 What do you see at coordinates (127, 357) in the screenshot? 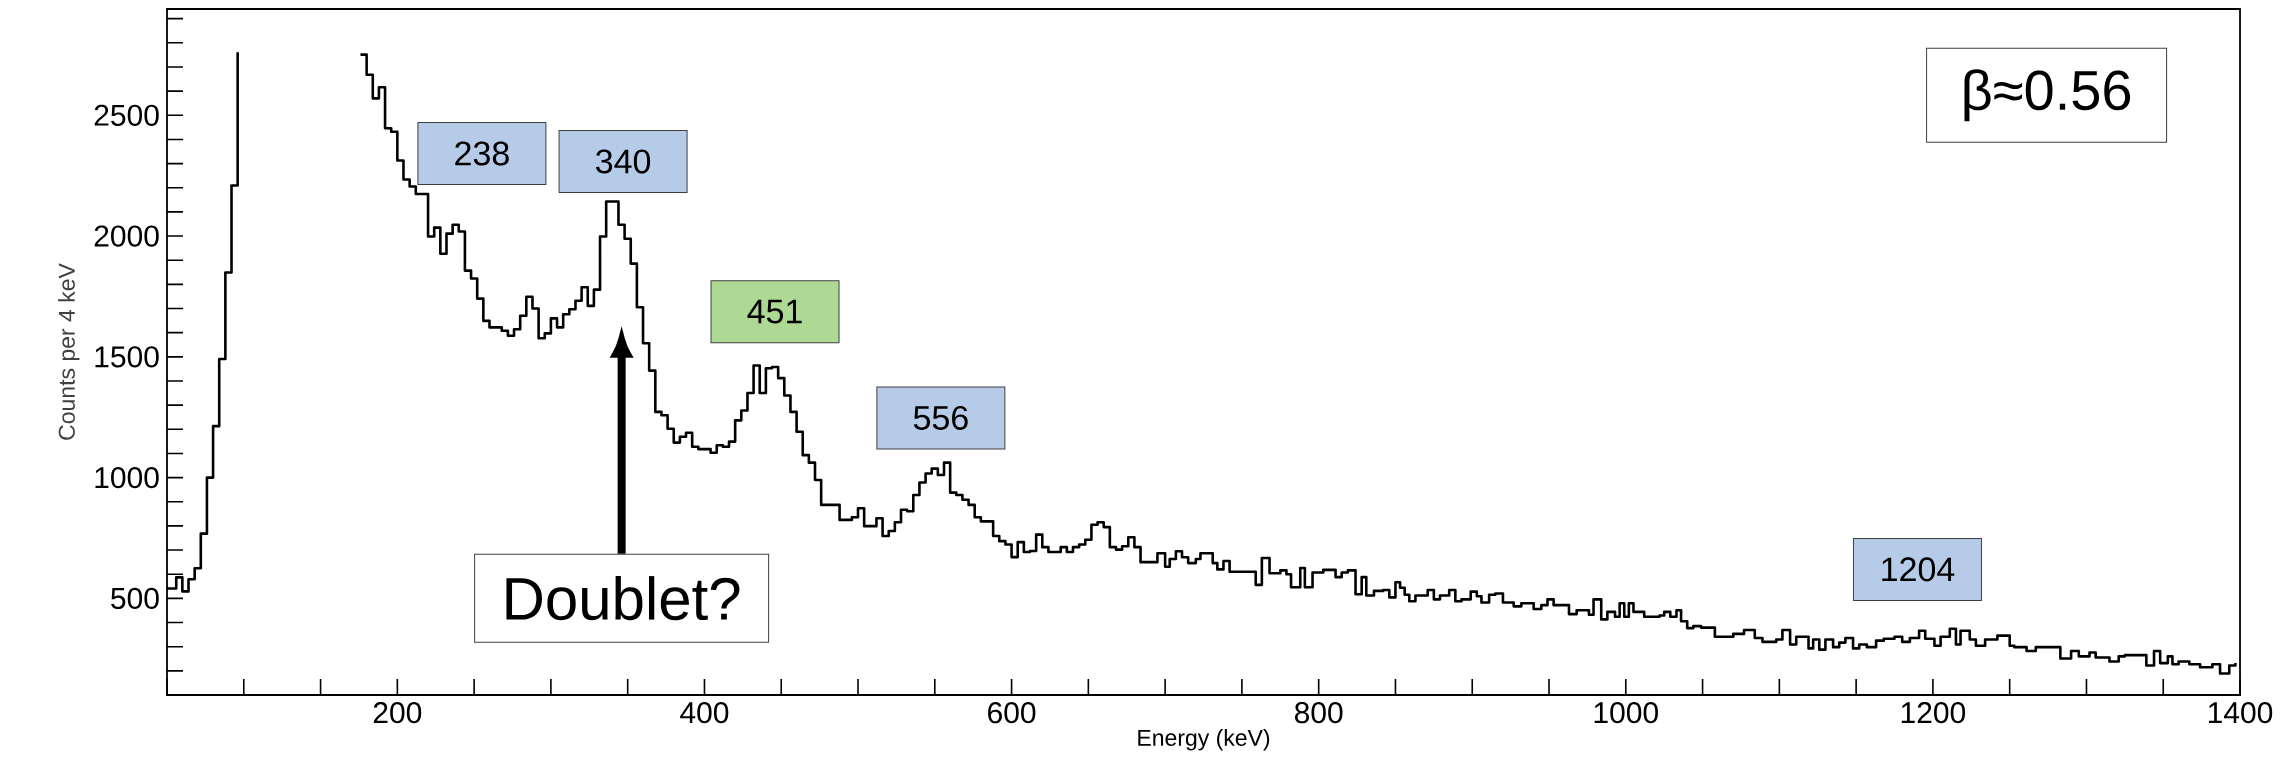
I see `y-tick-label: 1500` at bounding box center [127, 357].